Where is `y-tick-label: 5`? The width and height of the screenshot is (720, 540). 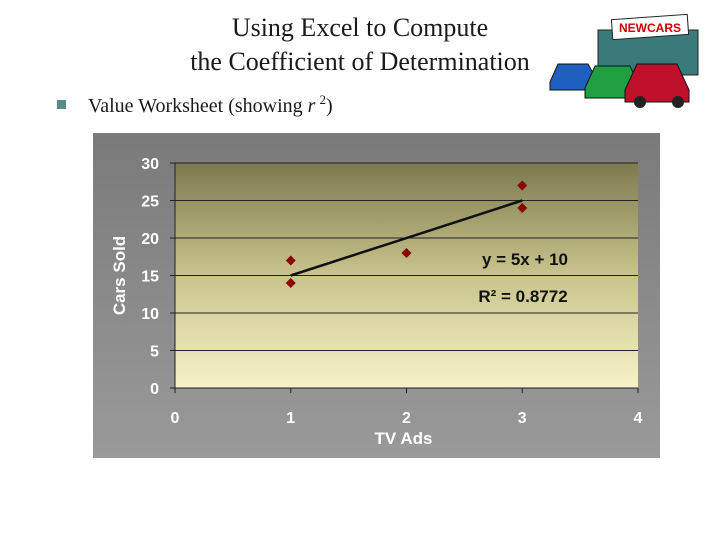 y-tick-label: 5 is located at coordinates (154, 352).